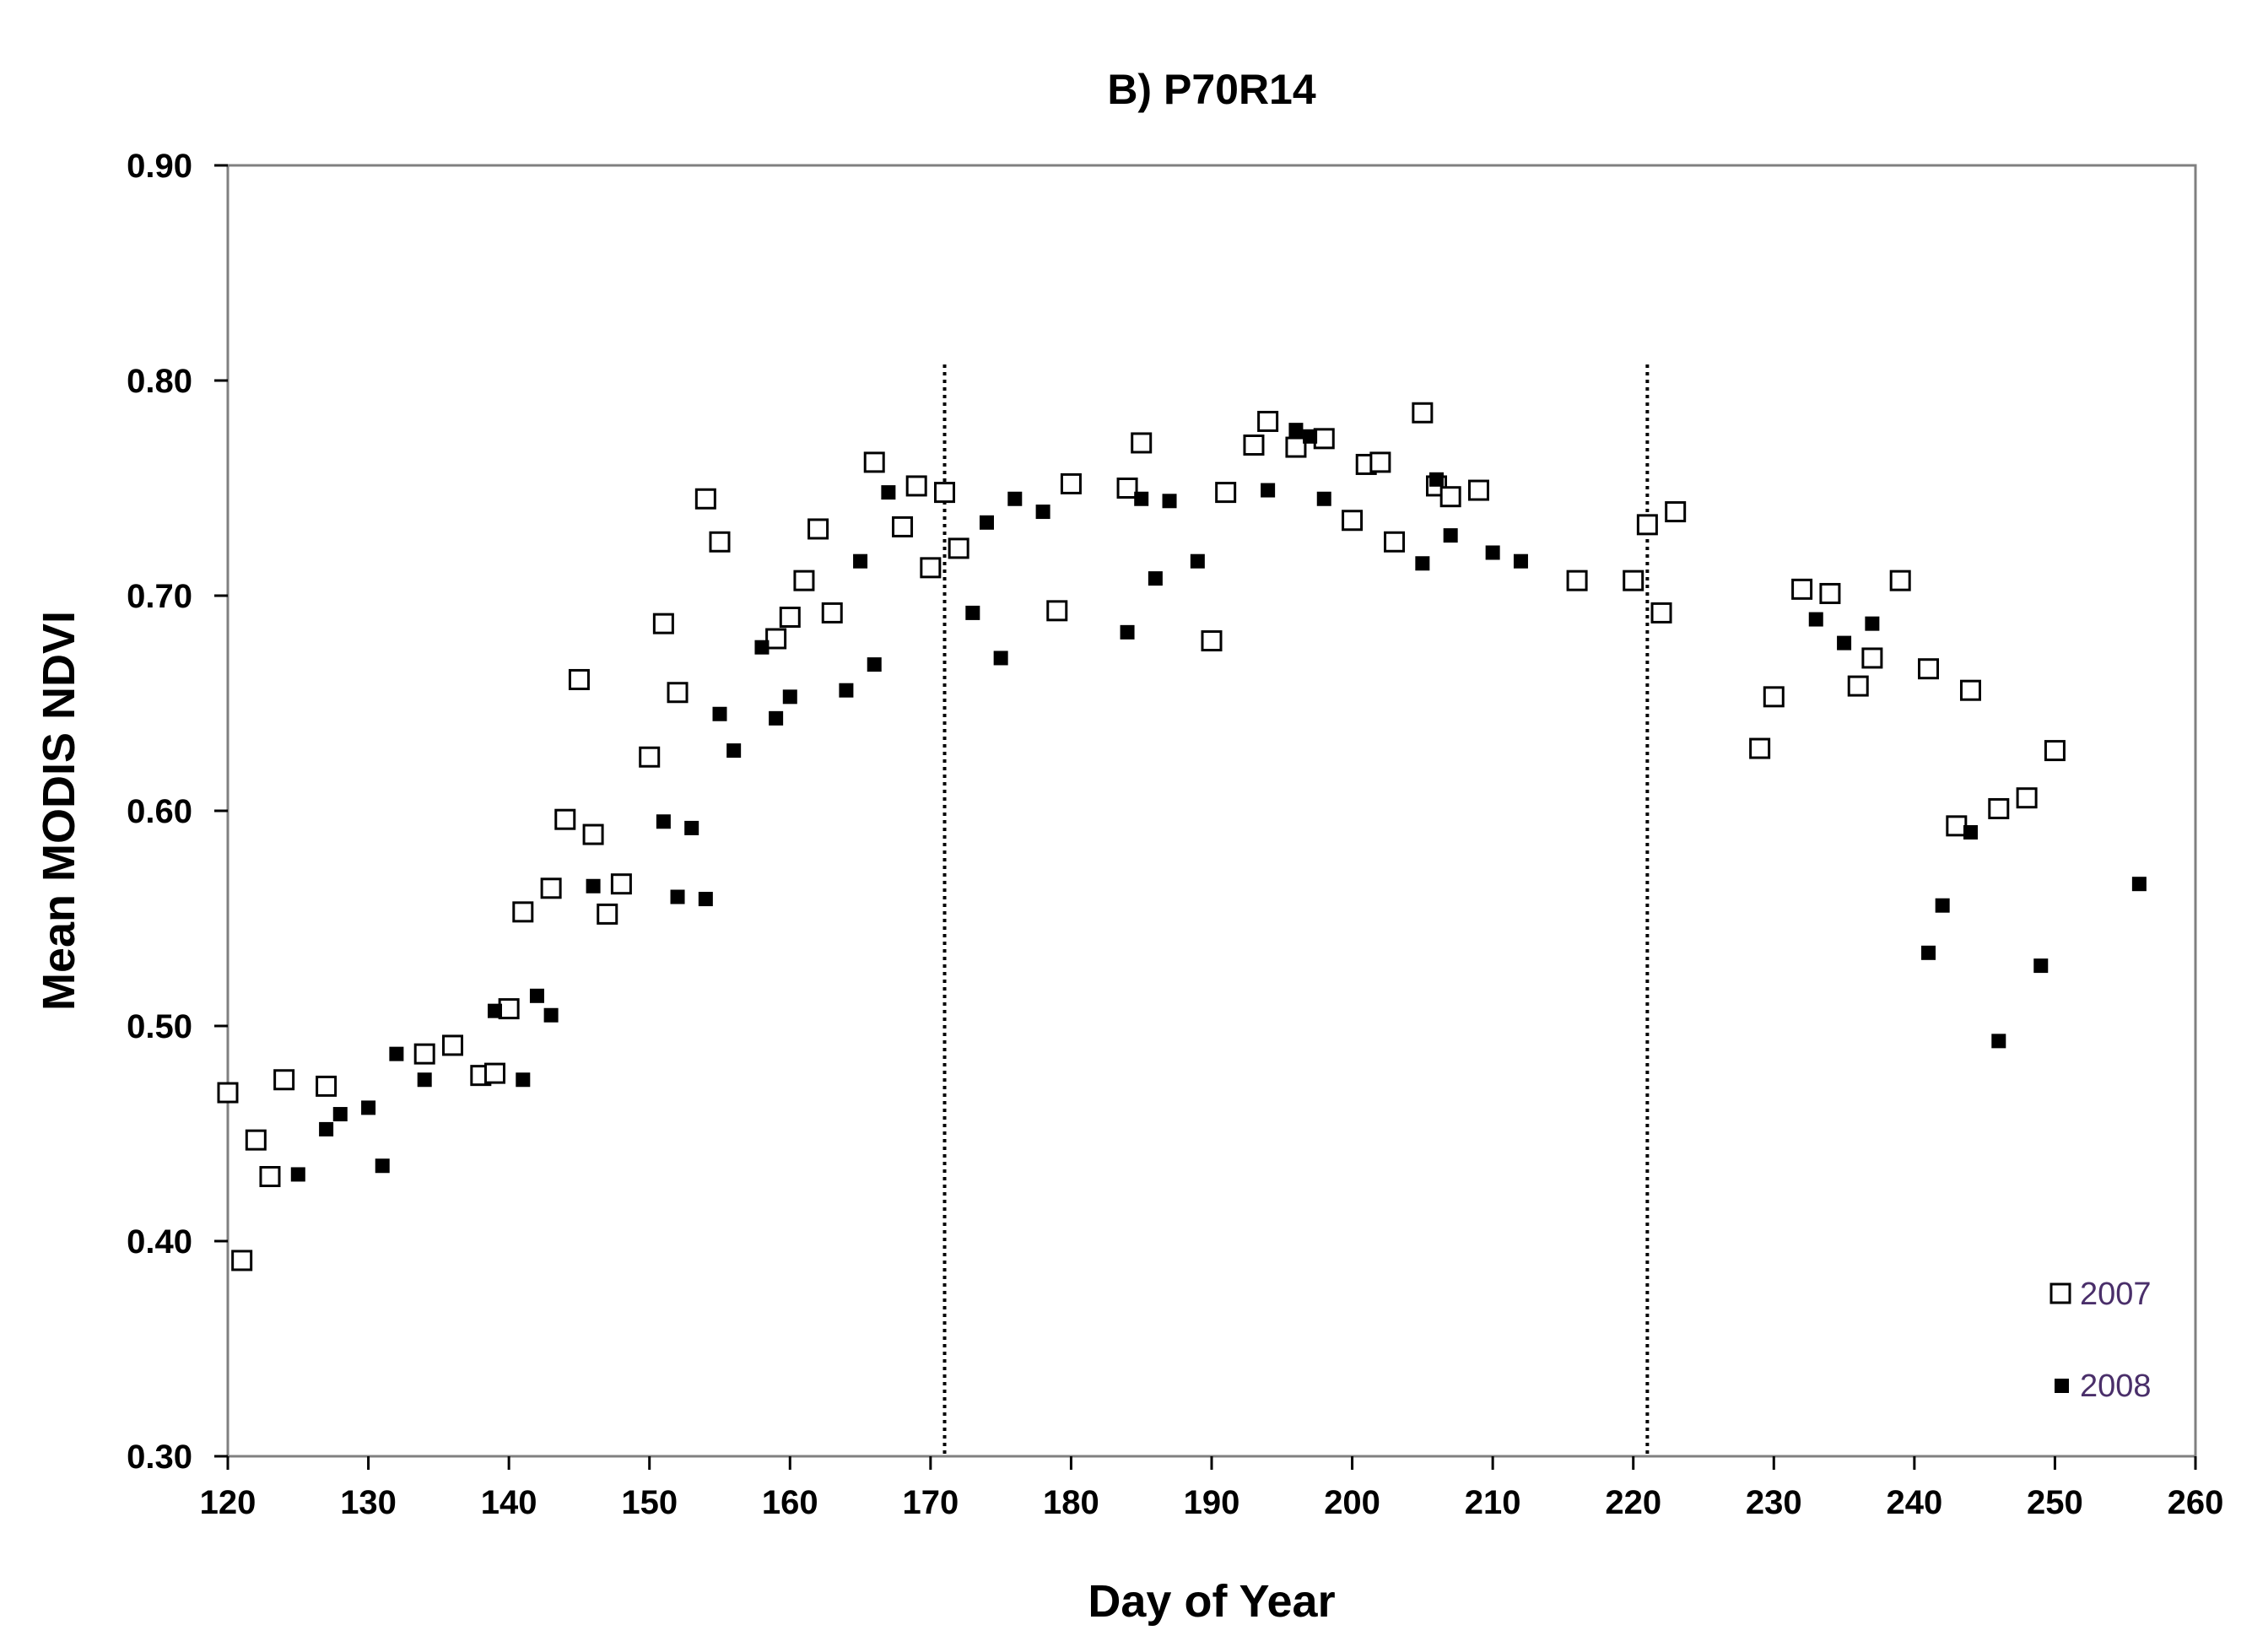  What do you see at coordinates (159, 1026) in the screenshot?
I see `y-tick-label: 0.50` at bounding box center [159, 1026].